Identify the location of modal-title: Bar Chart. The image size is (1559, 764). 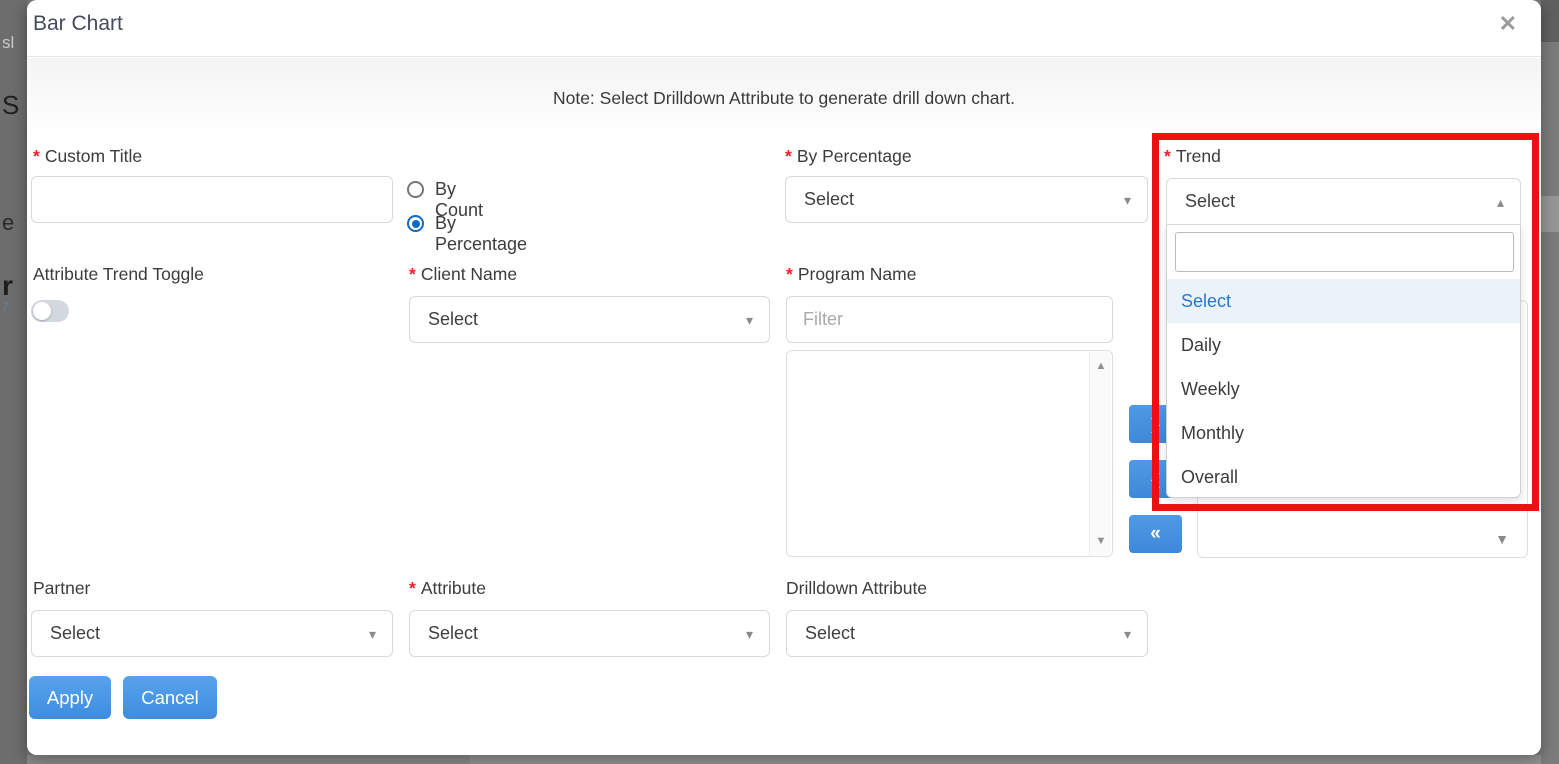
(78, 23).